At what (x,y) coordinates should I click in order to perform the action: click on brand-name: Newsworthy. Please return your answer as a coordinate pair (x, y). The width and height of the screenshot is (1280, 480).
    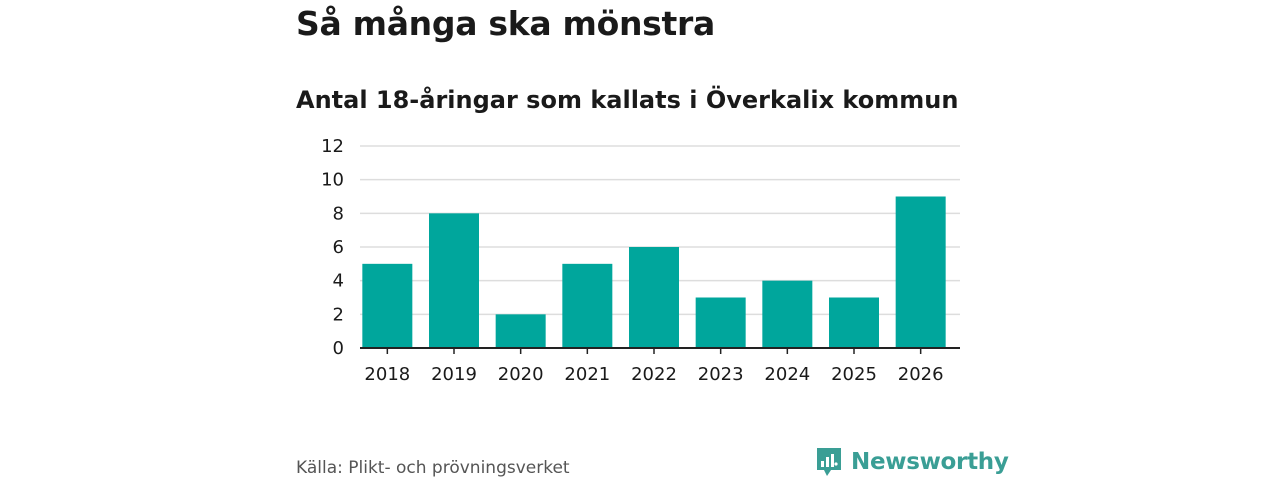
    Looking at the image, I should click on (930, 462).